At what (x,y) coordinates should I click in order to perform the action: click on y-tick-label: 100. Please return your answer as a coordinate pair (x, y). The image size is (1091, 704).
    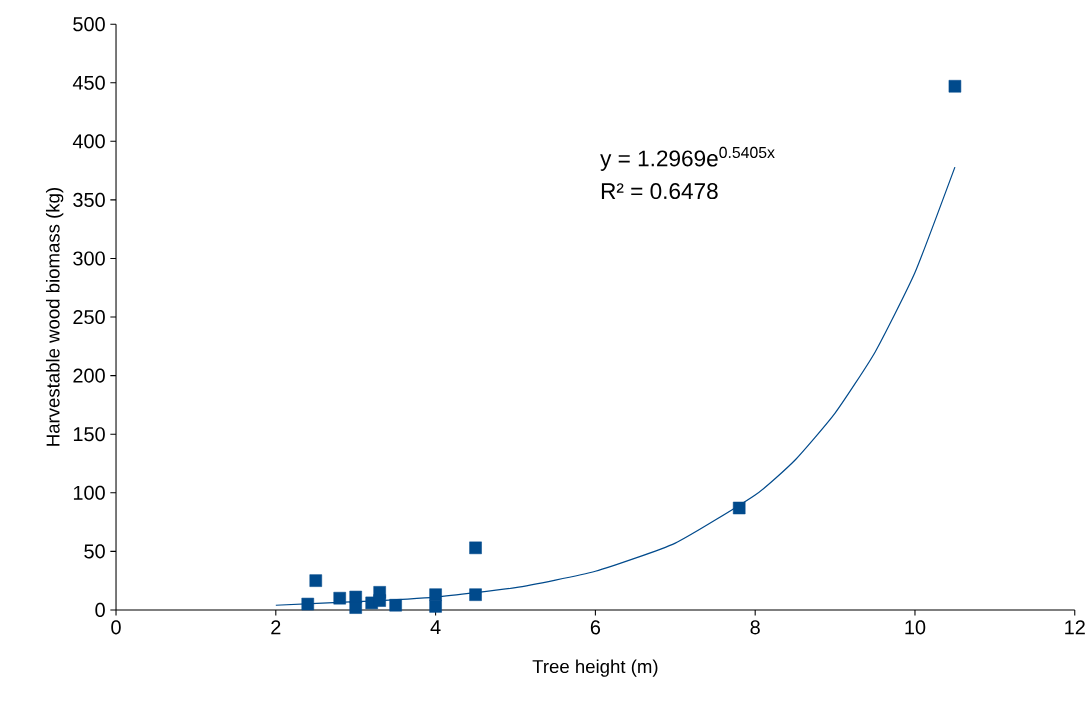
    Looking at the image, I should click on (89, 492).